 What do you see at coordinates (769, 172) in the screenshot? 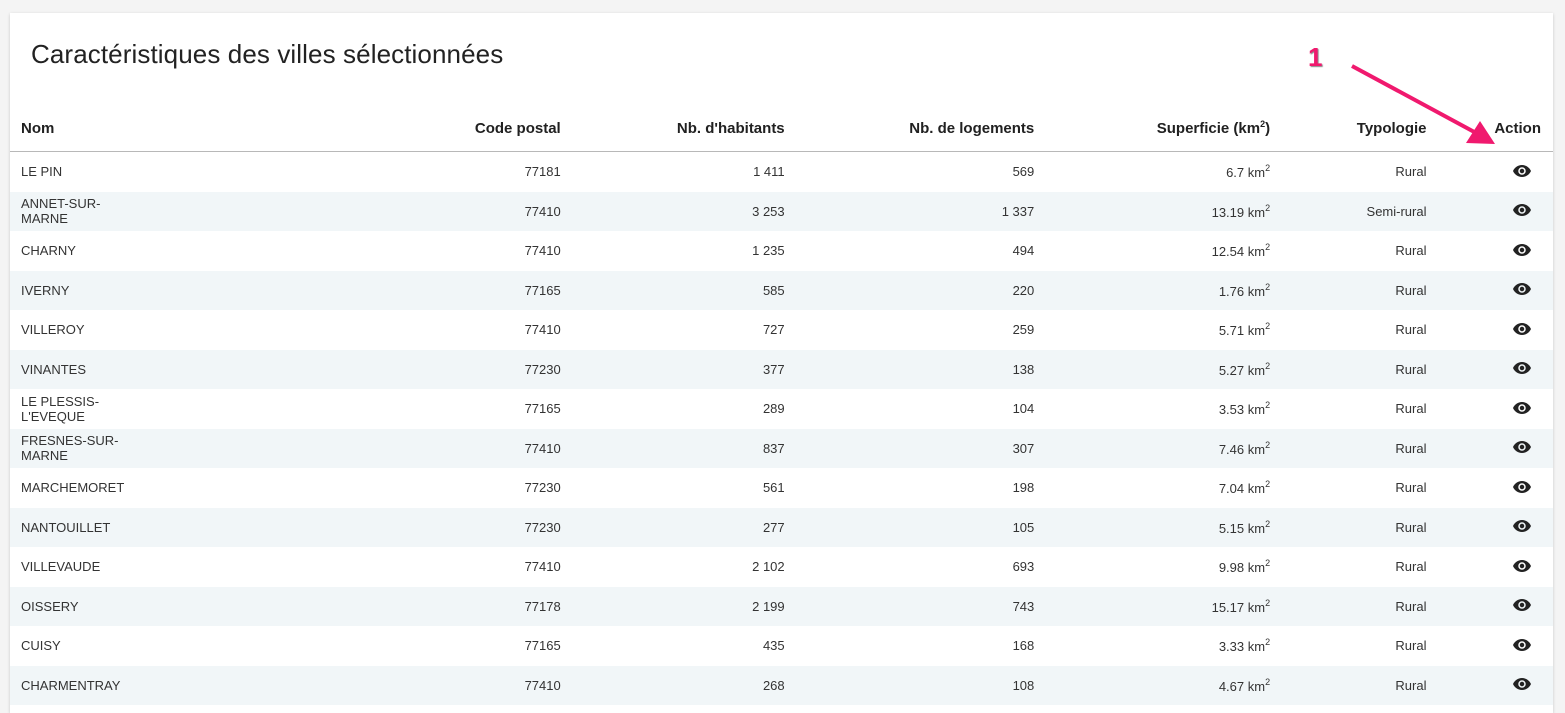
I see `cell-habitants: 1 411` at bounding box center [769, 172].